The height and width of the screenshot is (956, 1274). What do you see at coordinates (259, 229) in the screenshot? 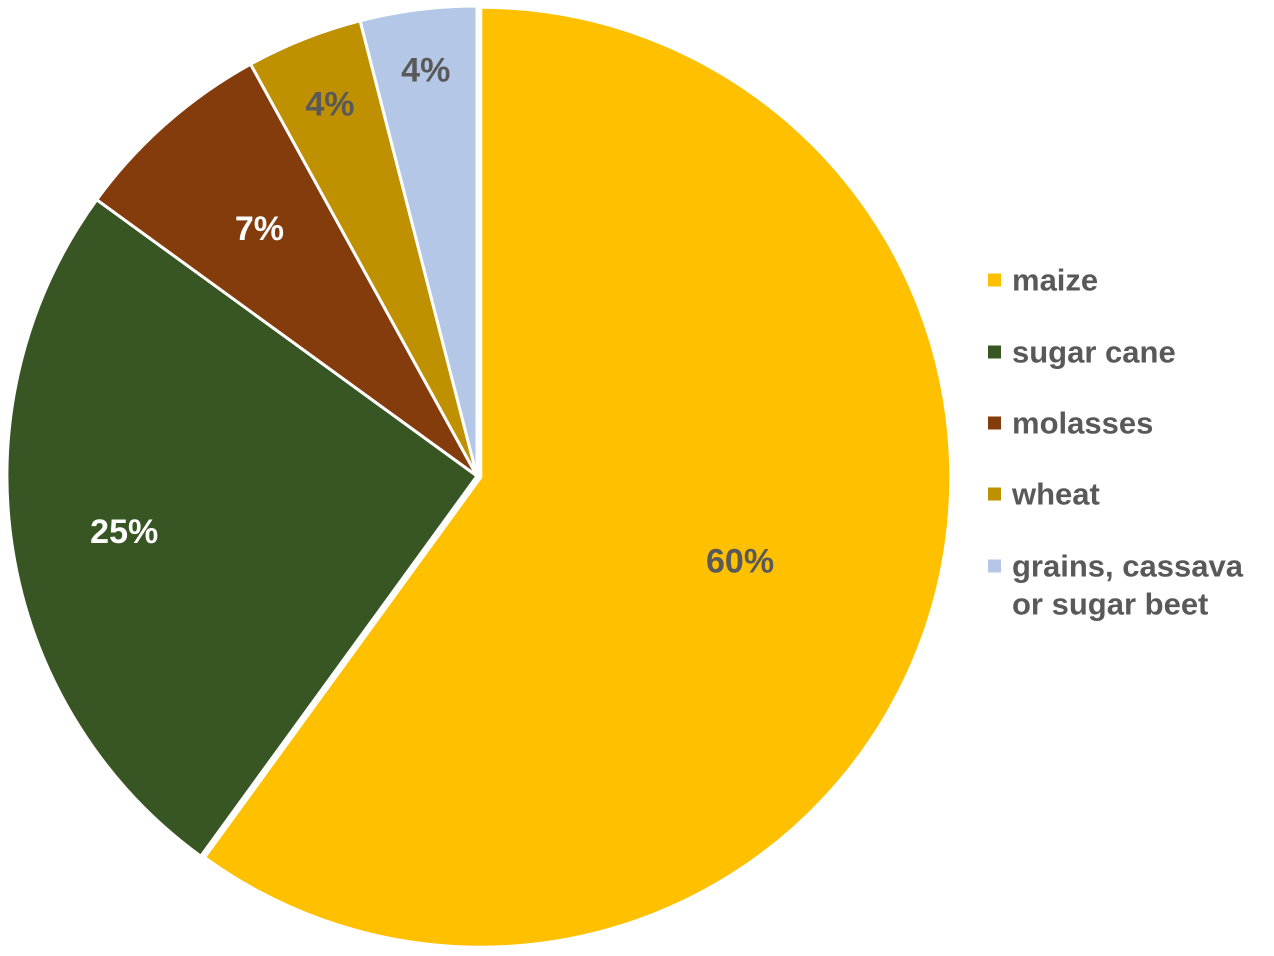
I see `data-label-molasses: 7%` at bounding box center [259, 229].